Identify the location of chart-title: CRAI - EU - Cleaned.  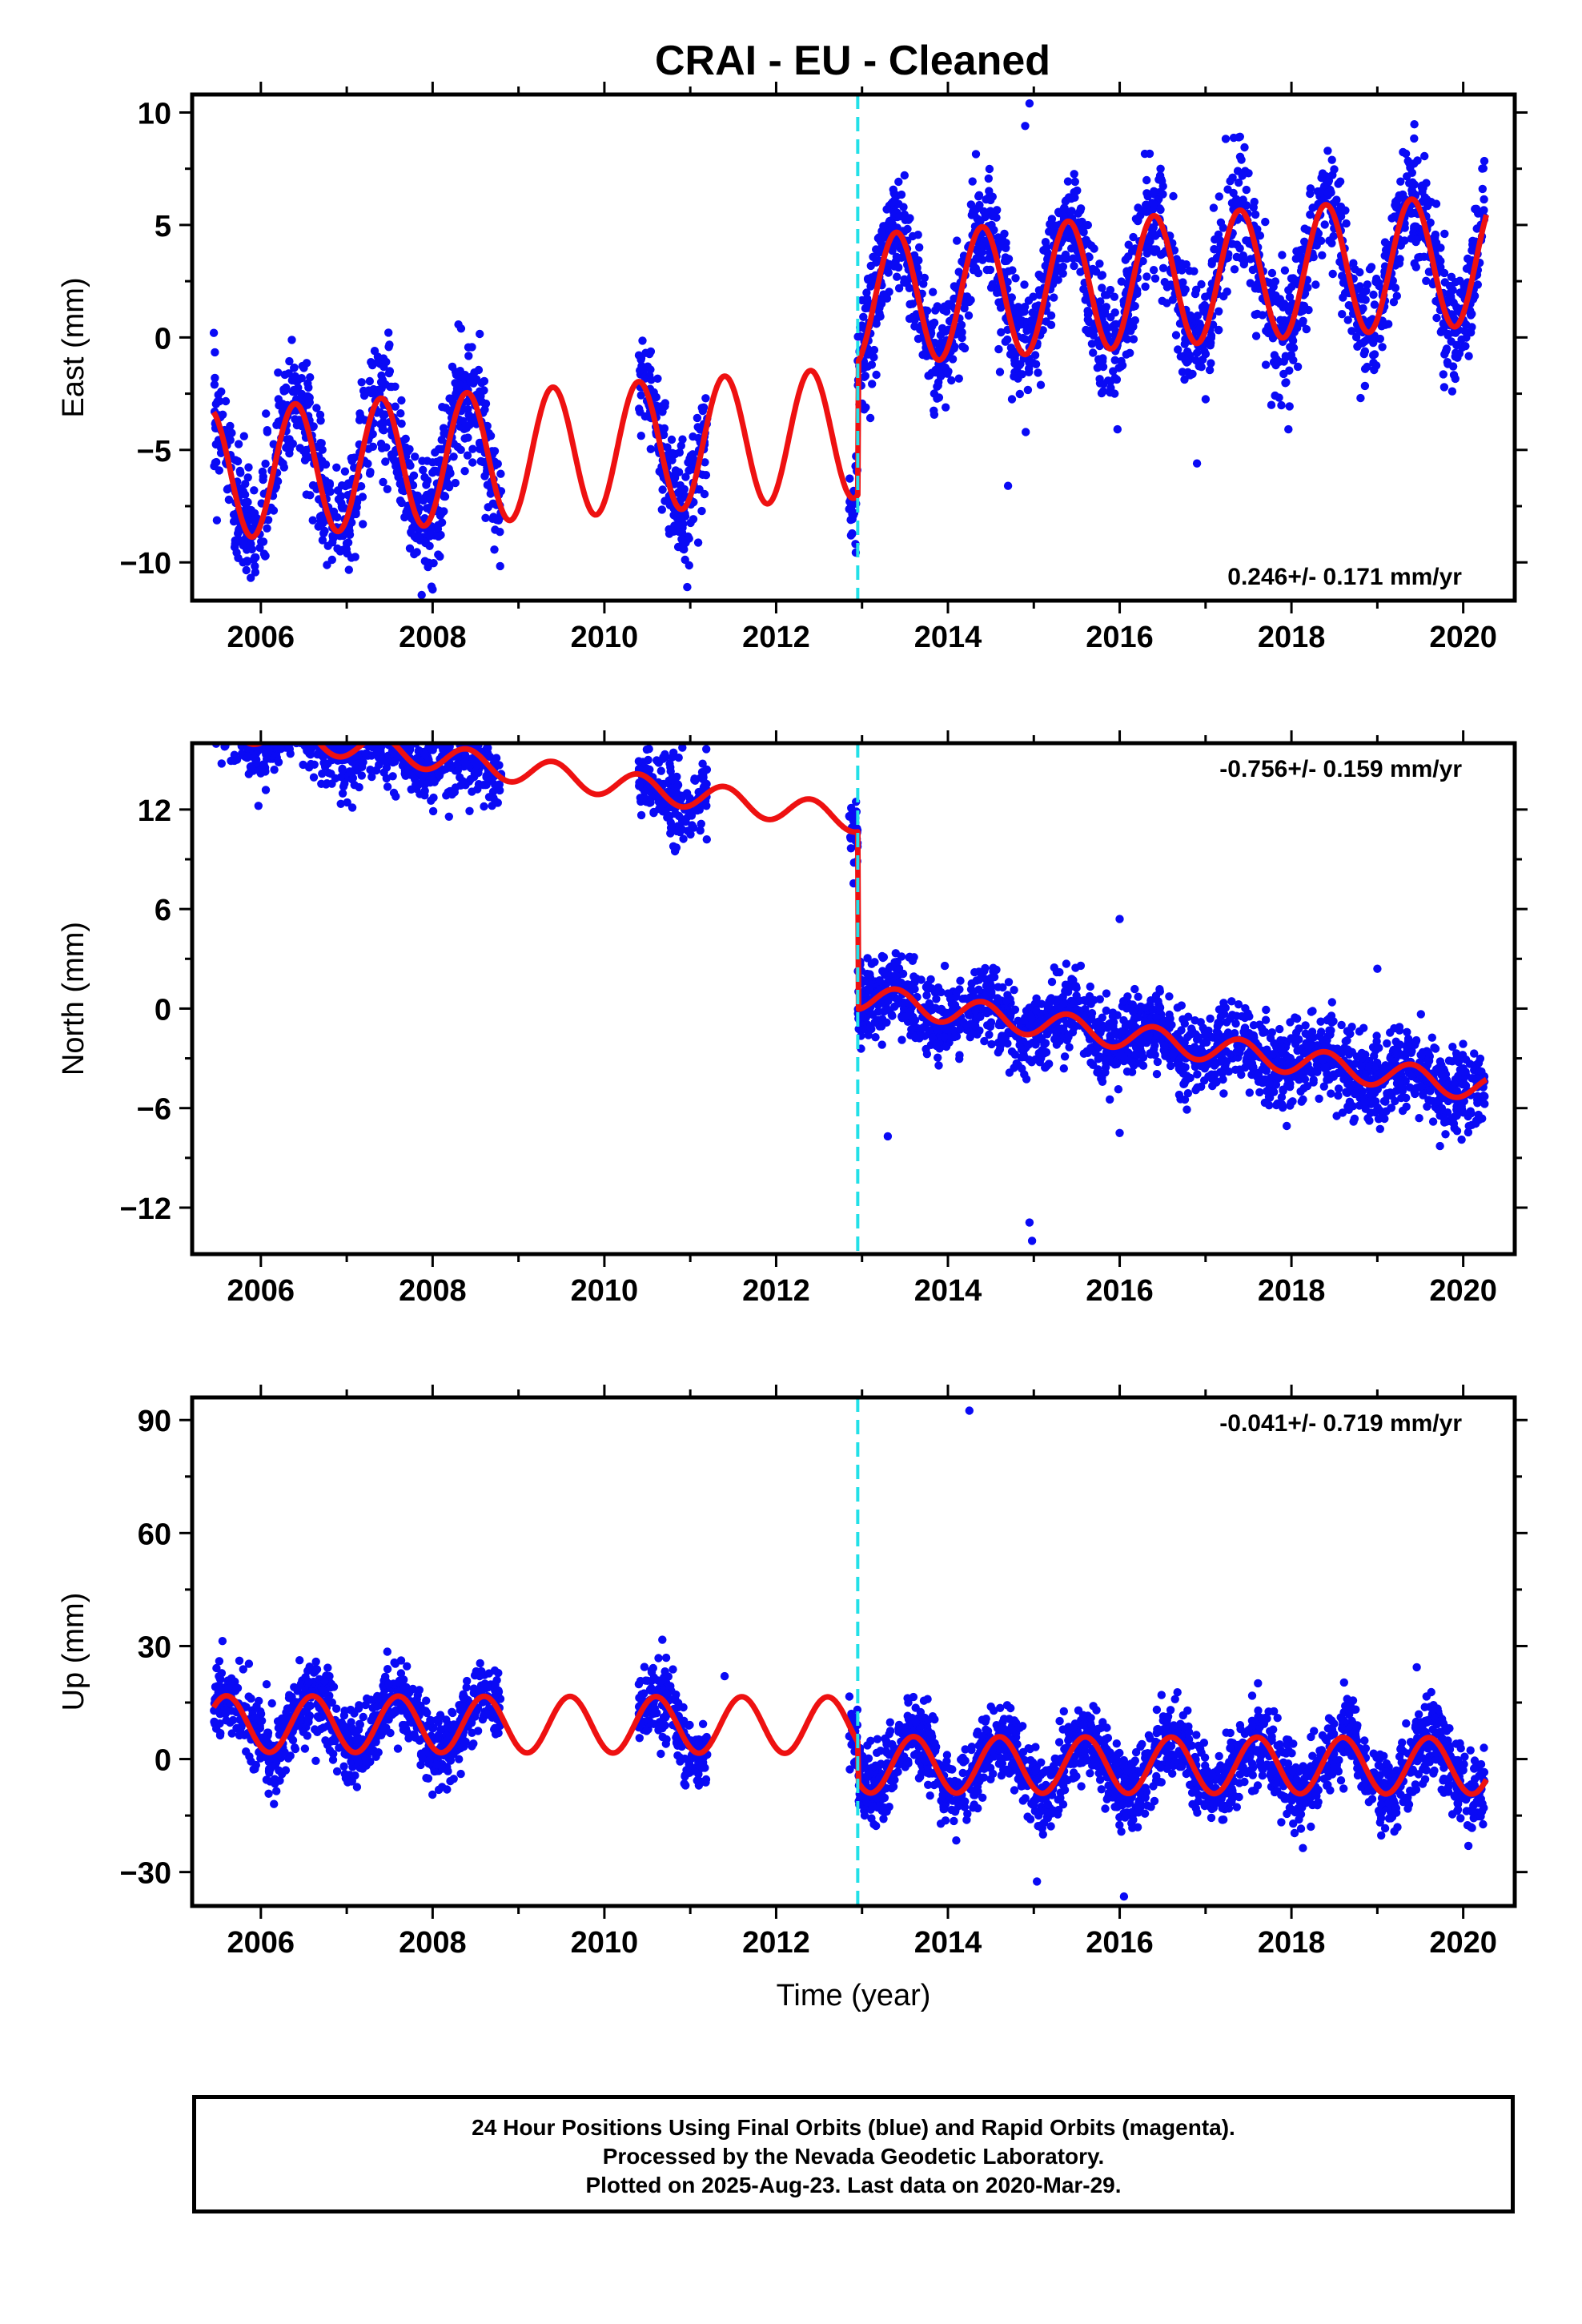
(852, 61).